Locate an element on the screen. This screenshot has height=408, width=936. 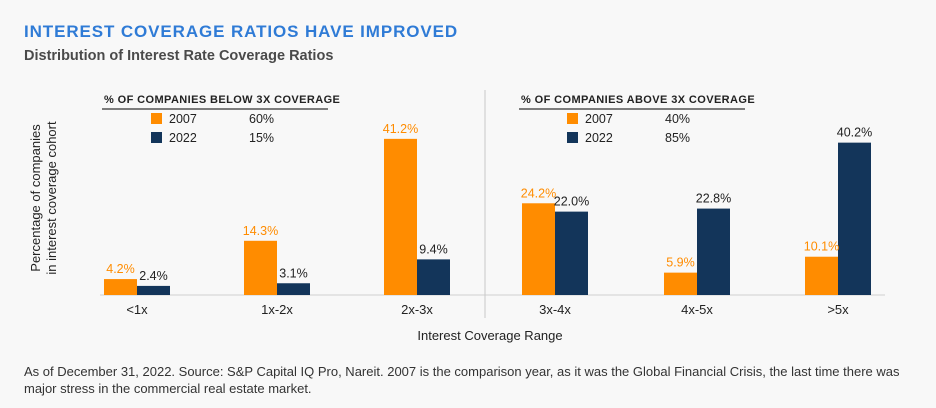
x-tick-label: 1x-2x is located at coordinates (277, 309).